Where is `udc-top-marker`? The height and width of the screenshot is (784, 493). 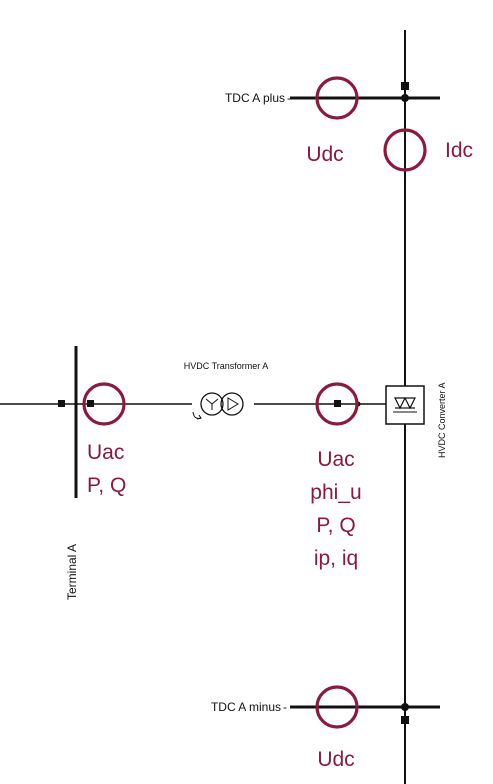 udc-top-marker is located at coordinates (337, 98).